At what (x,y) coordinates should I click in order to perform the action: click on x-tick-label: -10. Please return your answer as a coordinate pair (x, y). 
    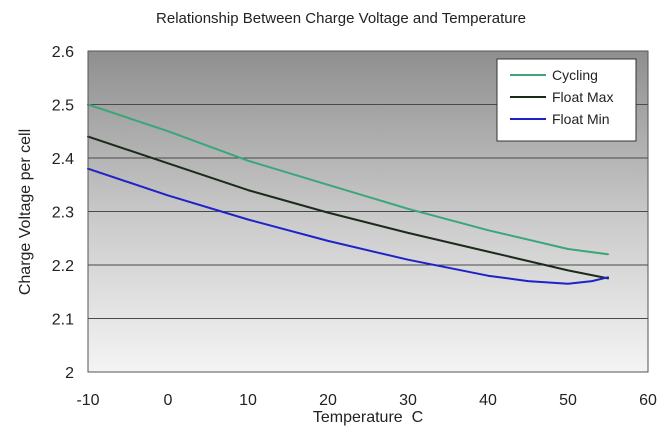
    Looking at the image, I should click on (87, 400).